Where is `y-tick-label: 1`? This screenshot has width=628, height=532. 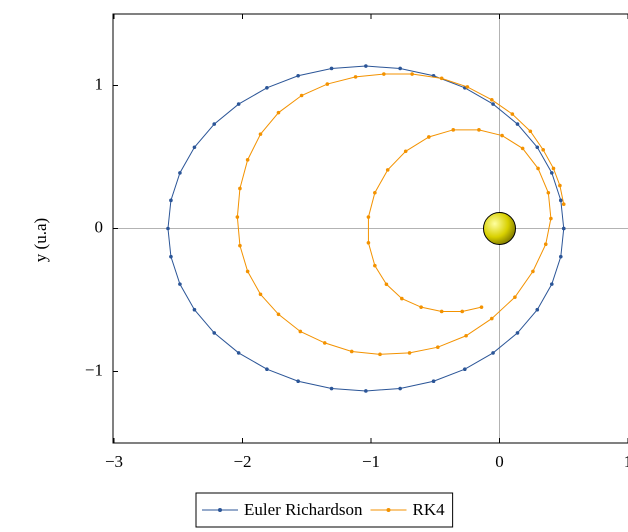
y-tick-label: 1 is located at coordinates (99, 83).